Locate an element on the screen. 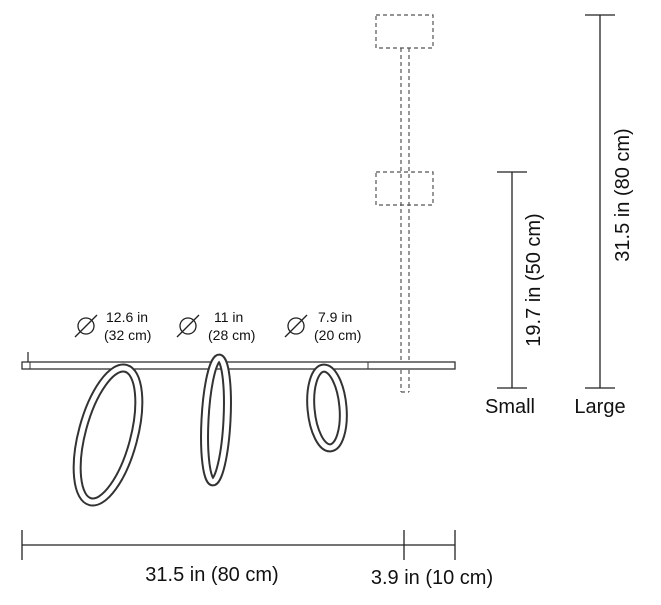 The height and width of the screenshot is (605, 661). small-label: Small is located at coordinates (510, 407).